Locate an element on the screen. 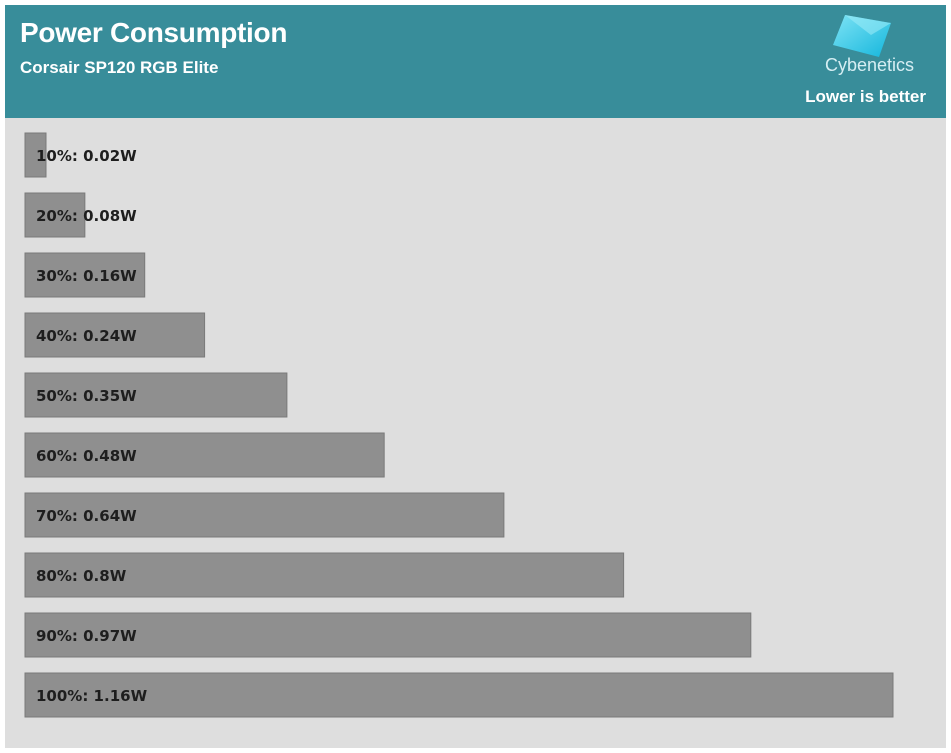 The width and height of the screenshot is (951, 753). bar-label: 40%: 0.24W is located at coordinates (86, 336).